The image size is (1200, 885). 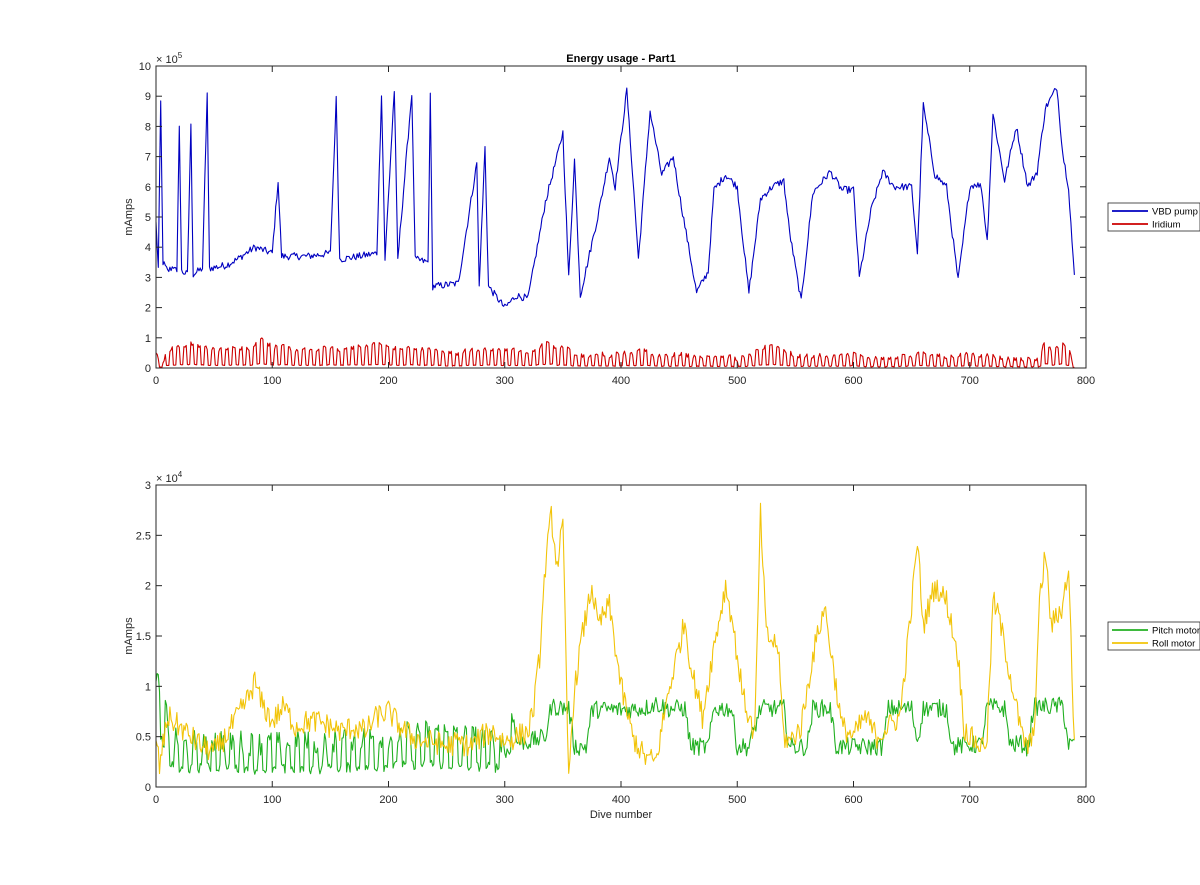 I want to click on chart-title: Energy usage - Part1, so click(x=620, y=59).